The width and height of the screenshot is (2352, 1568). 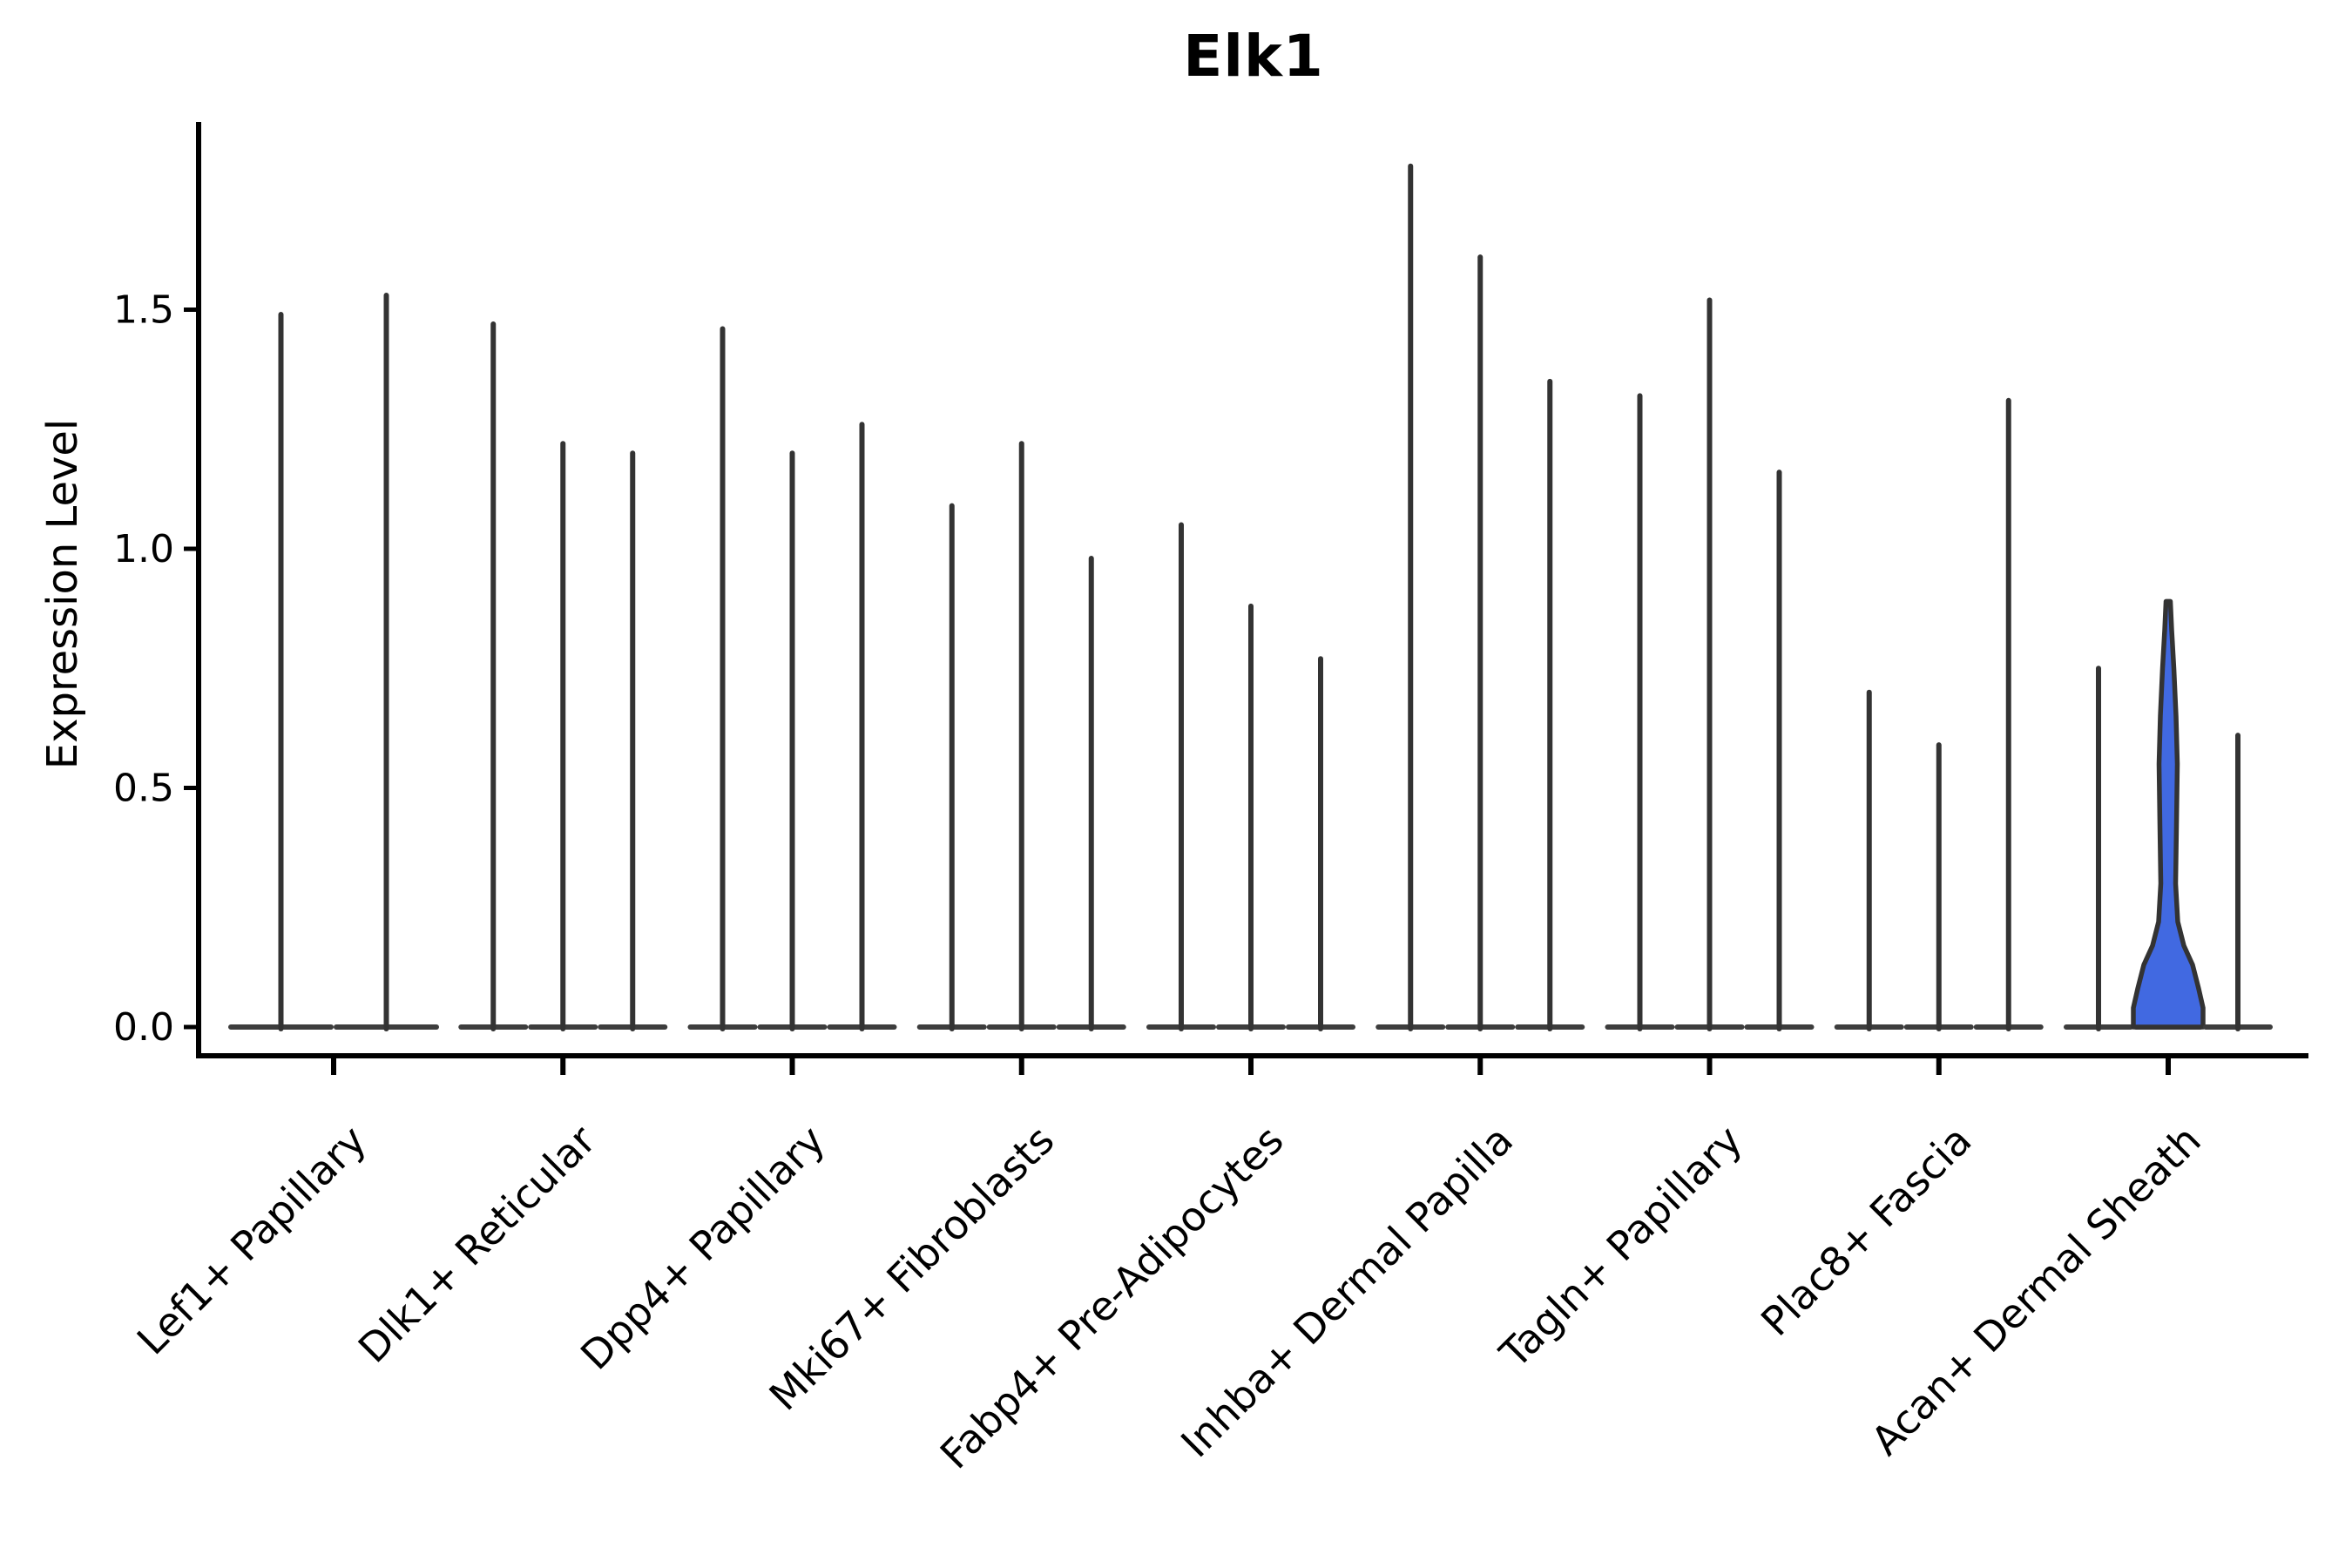 What do you see at coordinates (1253, 56) in the screenshot?
I see `chart-title: Elk1` at bounding box center [1253, 56].